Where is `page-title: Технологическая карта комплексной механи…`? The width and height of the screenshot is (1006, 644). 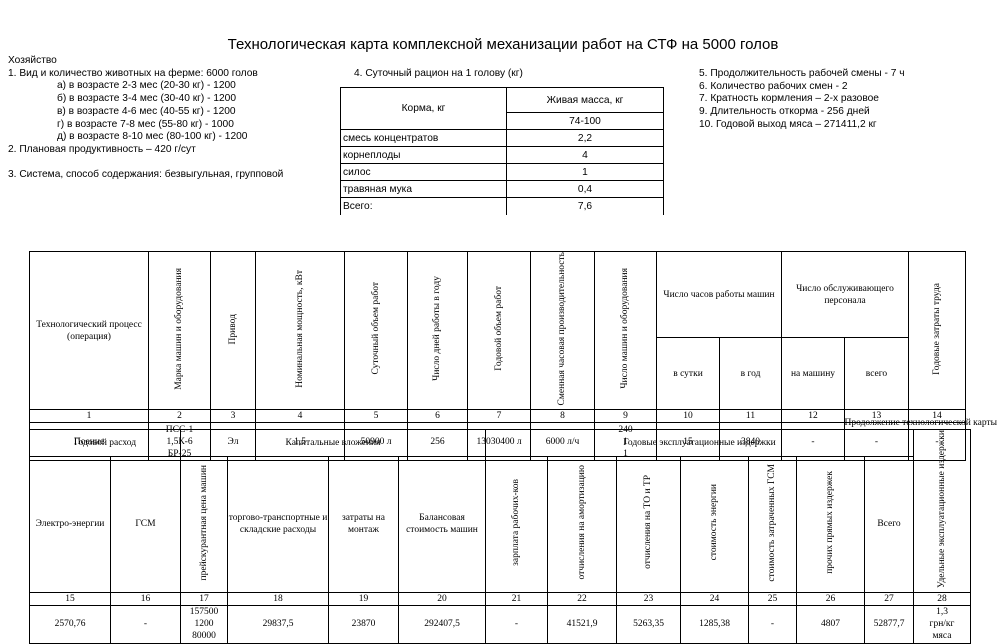
page-title: Технологическая карта комплексной механи… is located at coordinates (503, 44).